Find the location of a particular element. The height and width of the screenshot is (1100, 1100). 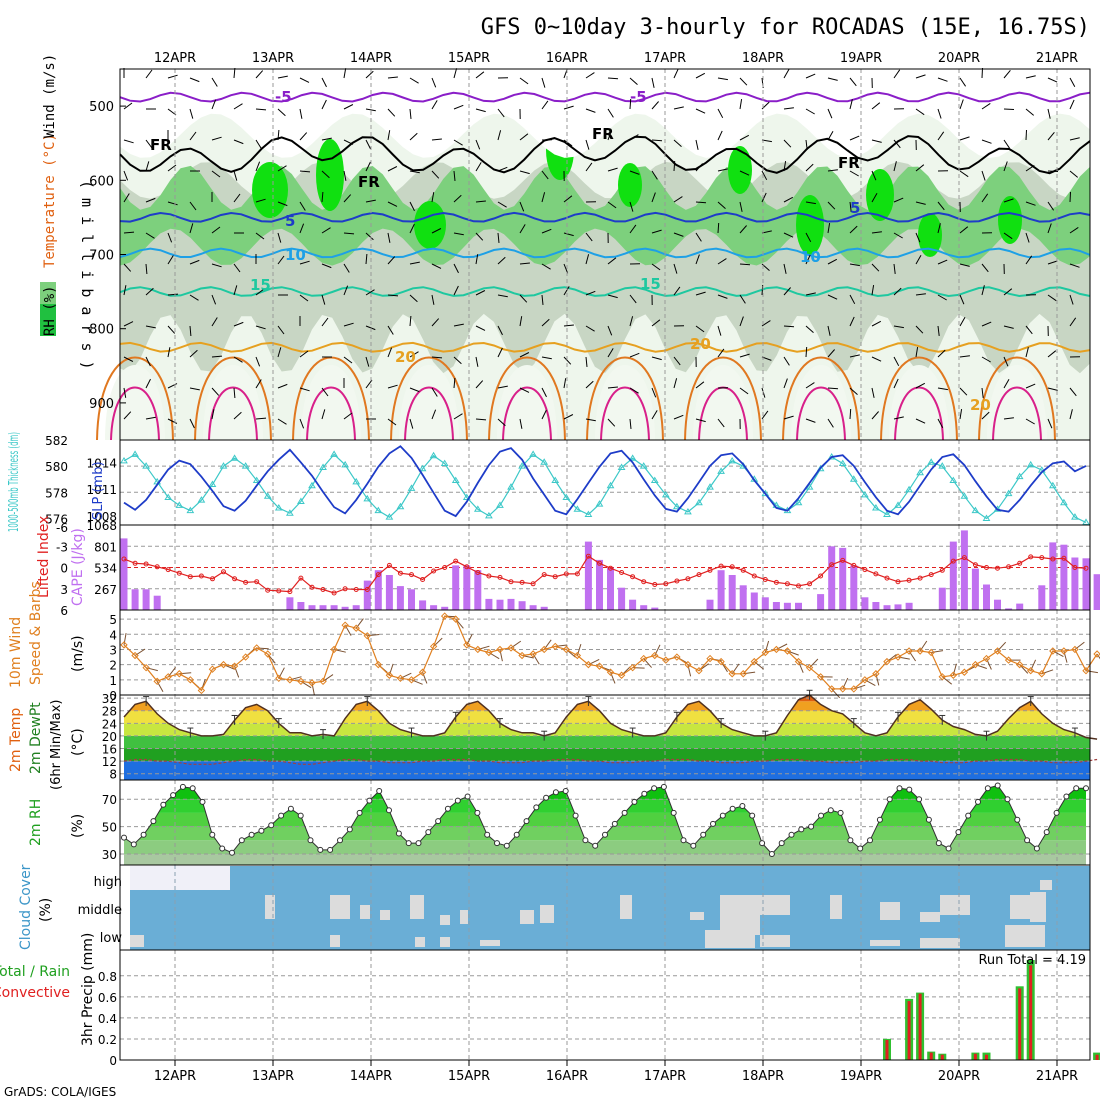

date-label-bottom: 14APR is located at coordinates (371, 1076).